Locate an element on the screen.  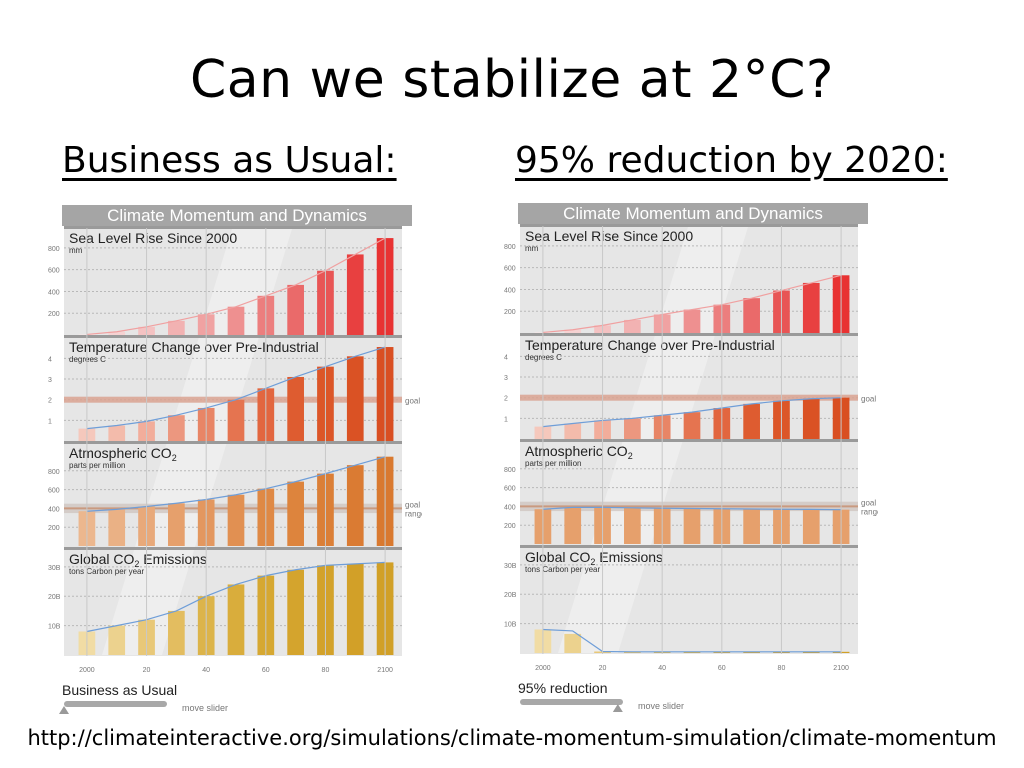
y-tick-label: 400 is located at coordinates (510, 507).